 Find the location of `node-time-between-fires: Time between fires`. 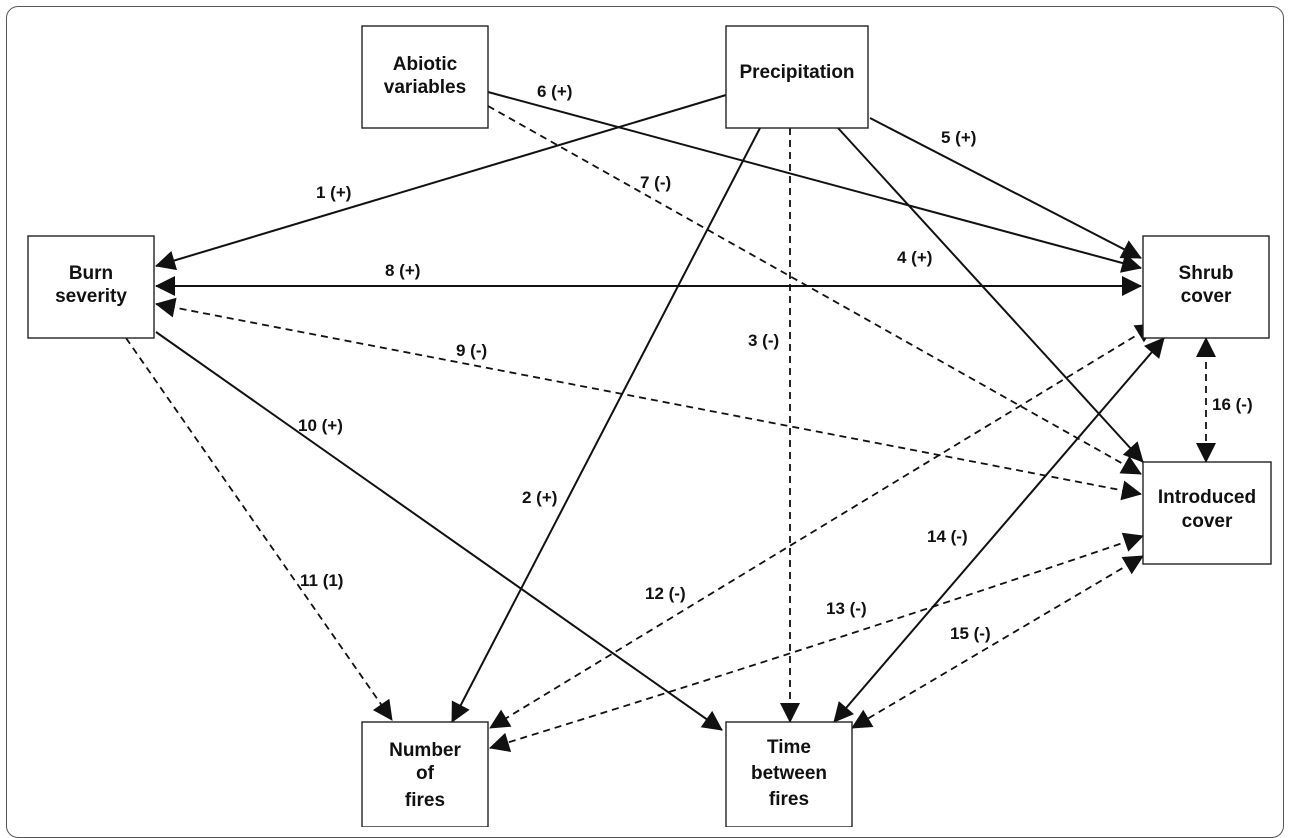

node-time-between-fires: Time between fires is located at coordinates (789, 774).